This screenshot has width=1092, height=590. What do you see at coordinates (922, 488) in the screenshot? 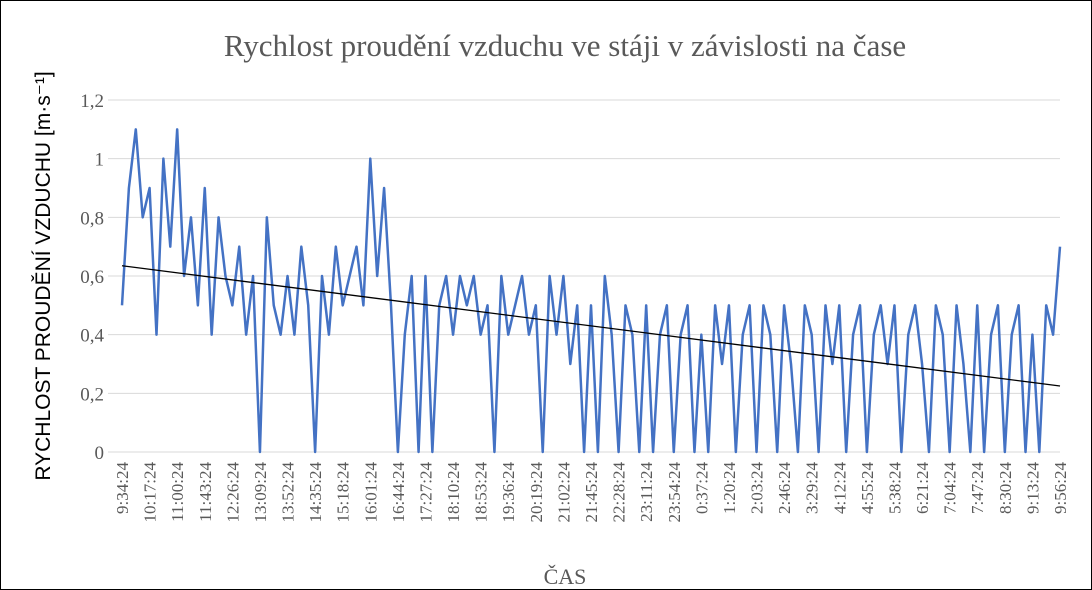
I see `x-tick-label: 6:21:24` at bounding box center [922, 488].